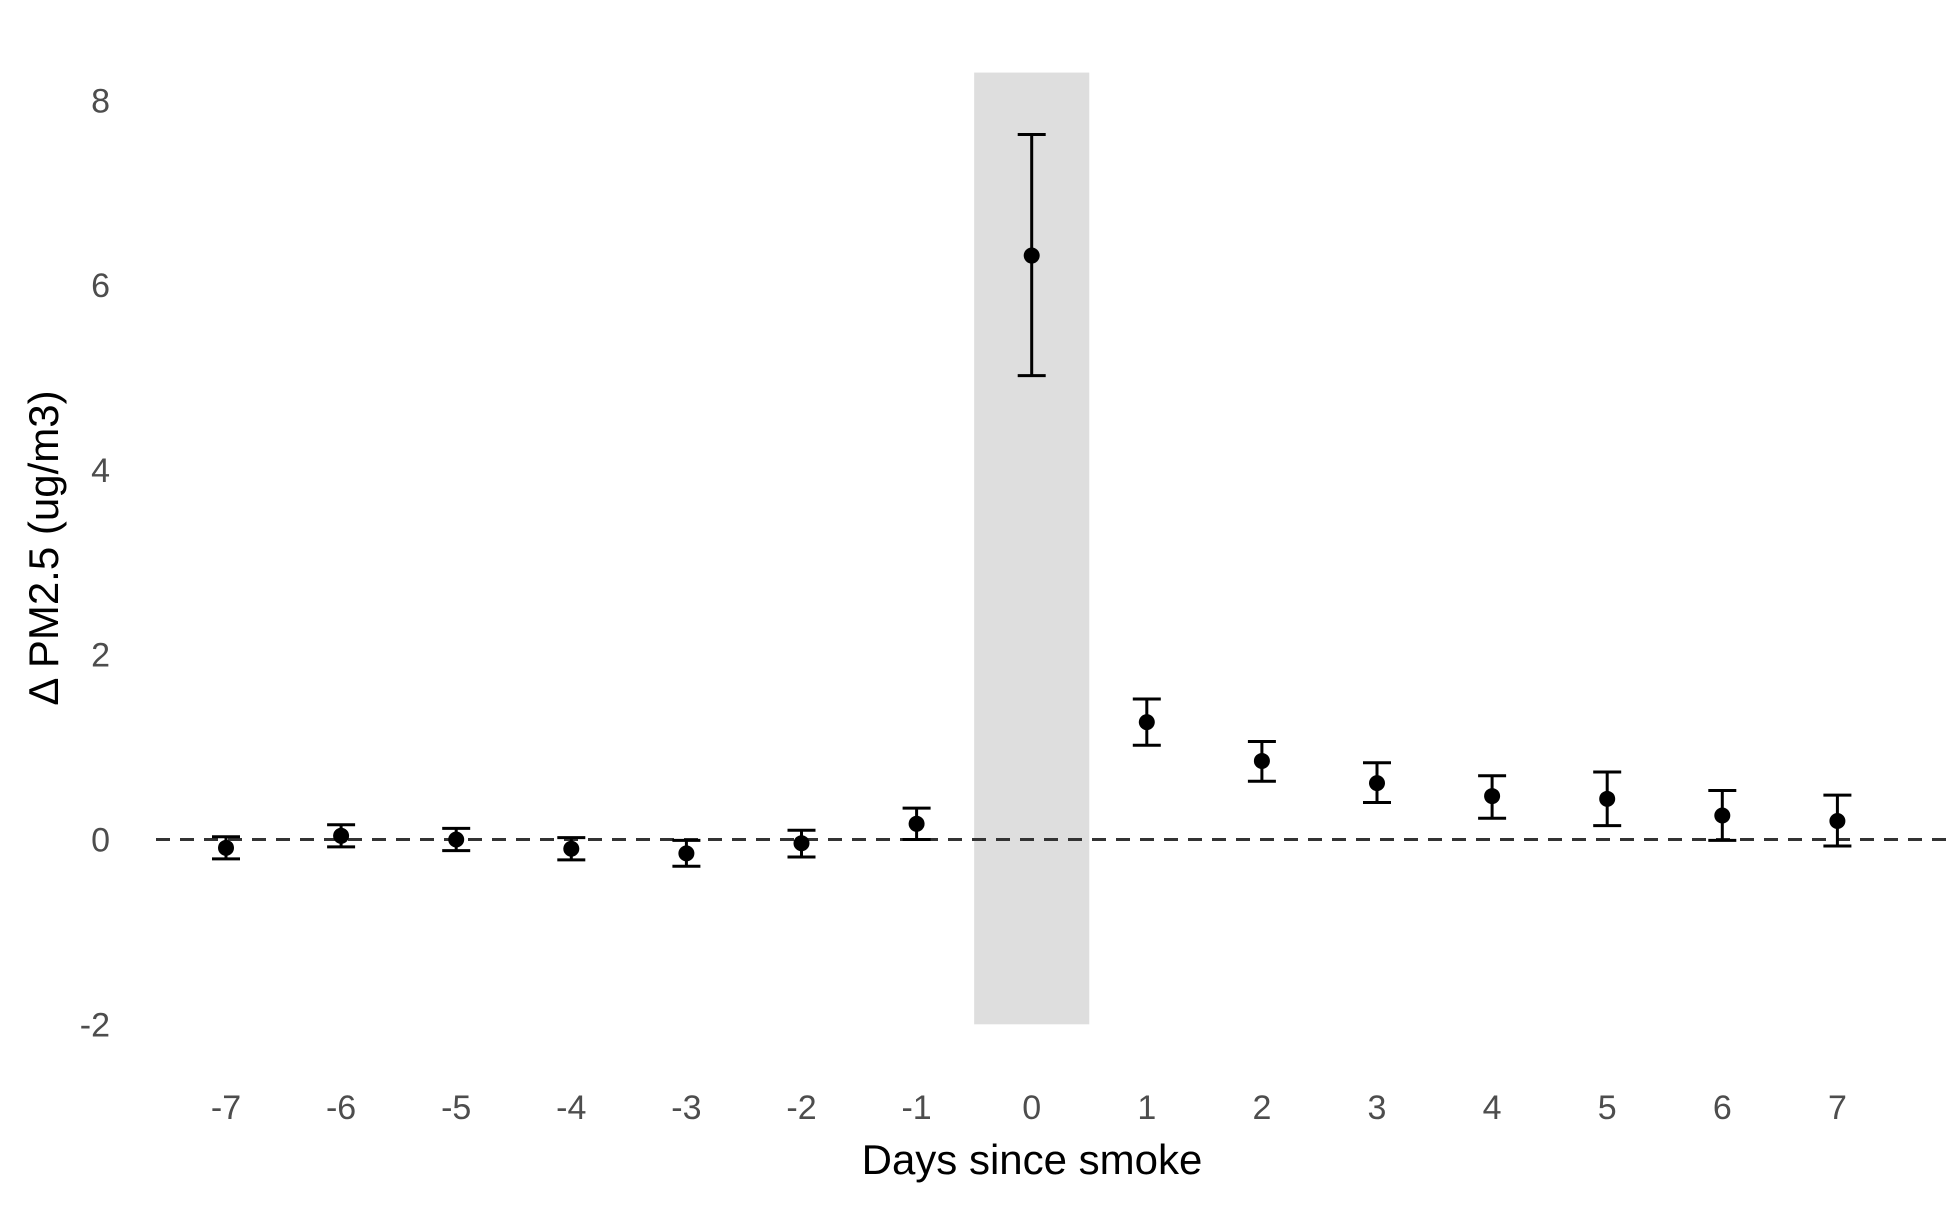  I want to click on x-tick-label: 3, so click(1377, 1108).